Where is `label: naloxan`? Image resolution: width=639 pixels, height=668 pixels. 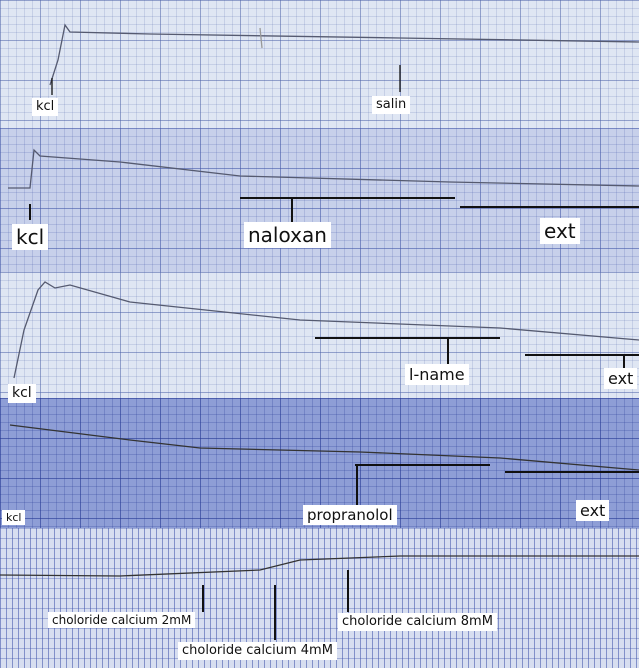
label: naloxan is located at coordinates (287, 235).